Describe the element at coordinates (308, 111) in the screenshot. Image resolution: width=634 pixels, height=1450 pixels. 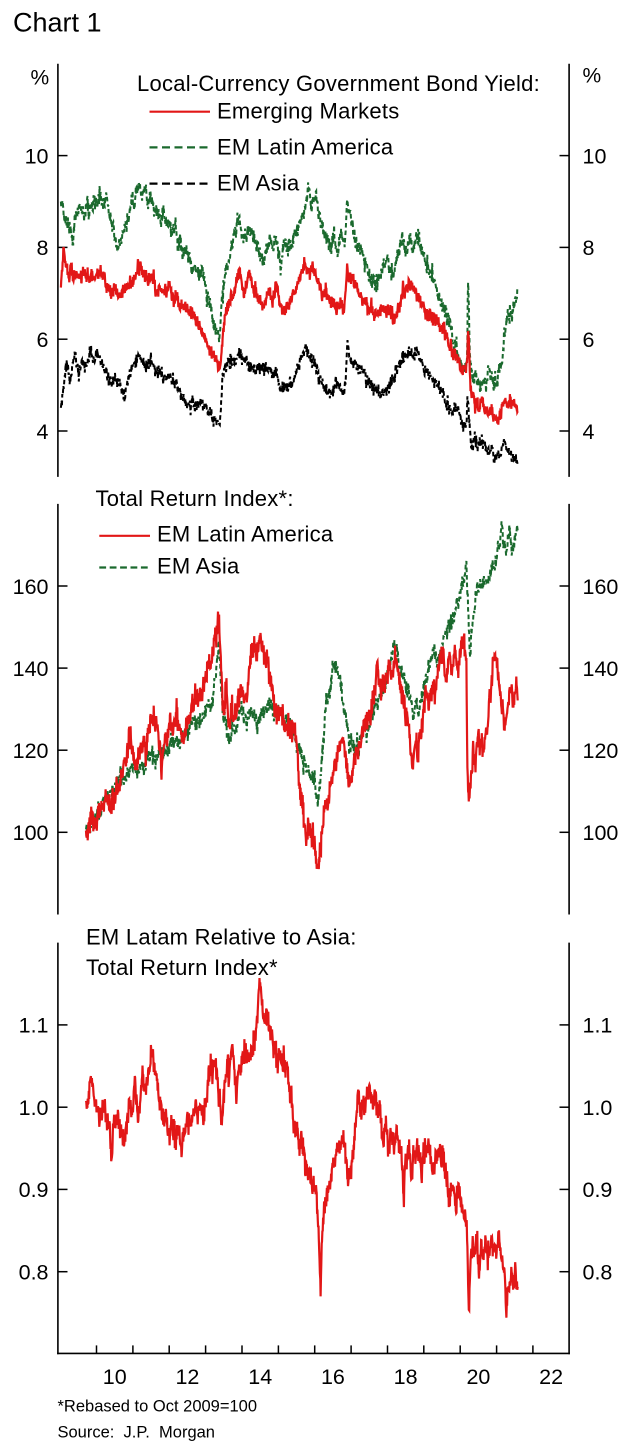
I see `svg-text: Emerging Markets` at that location.